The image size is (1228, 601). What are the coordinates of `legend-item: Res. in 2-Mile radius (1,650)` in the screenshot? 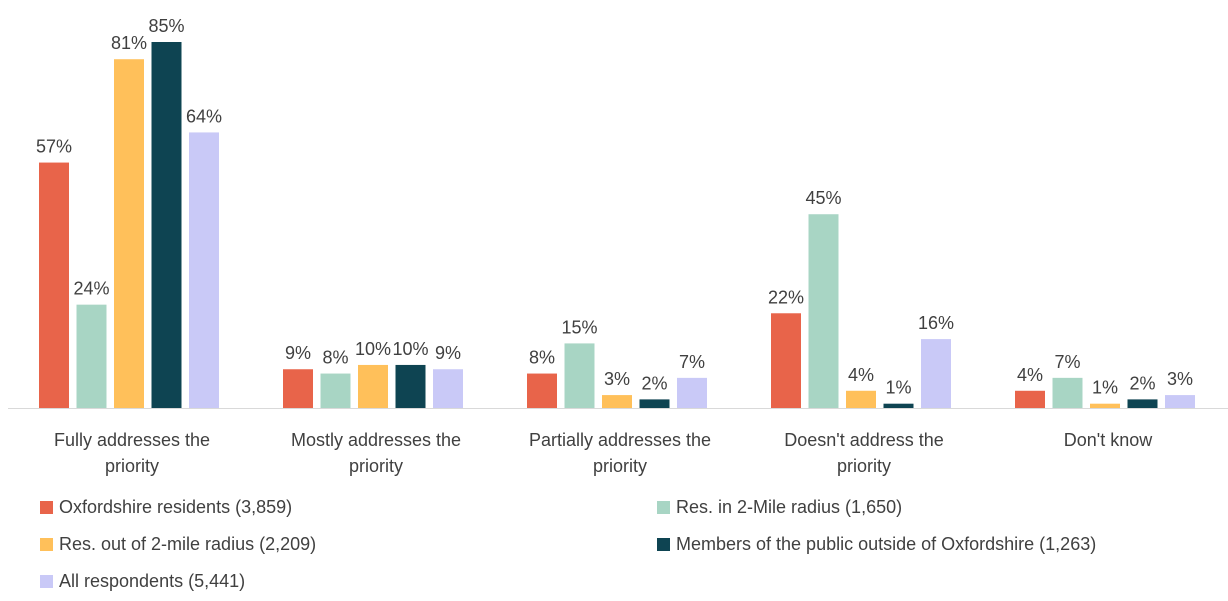 It's located at (779, 507).